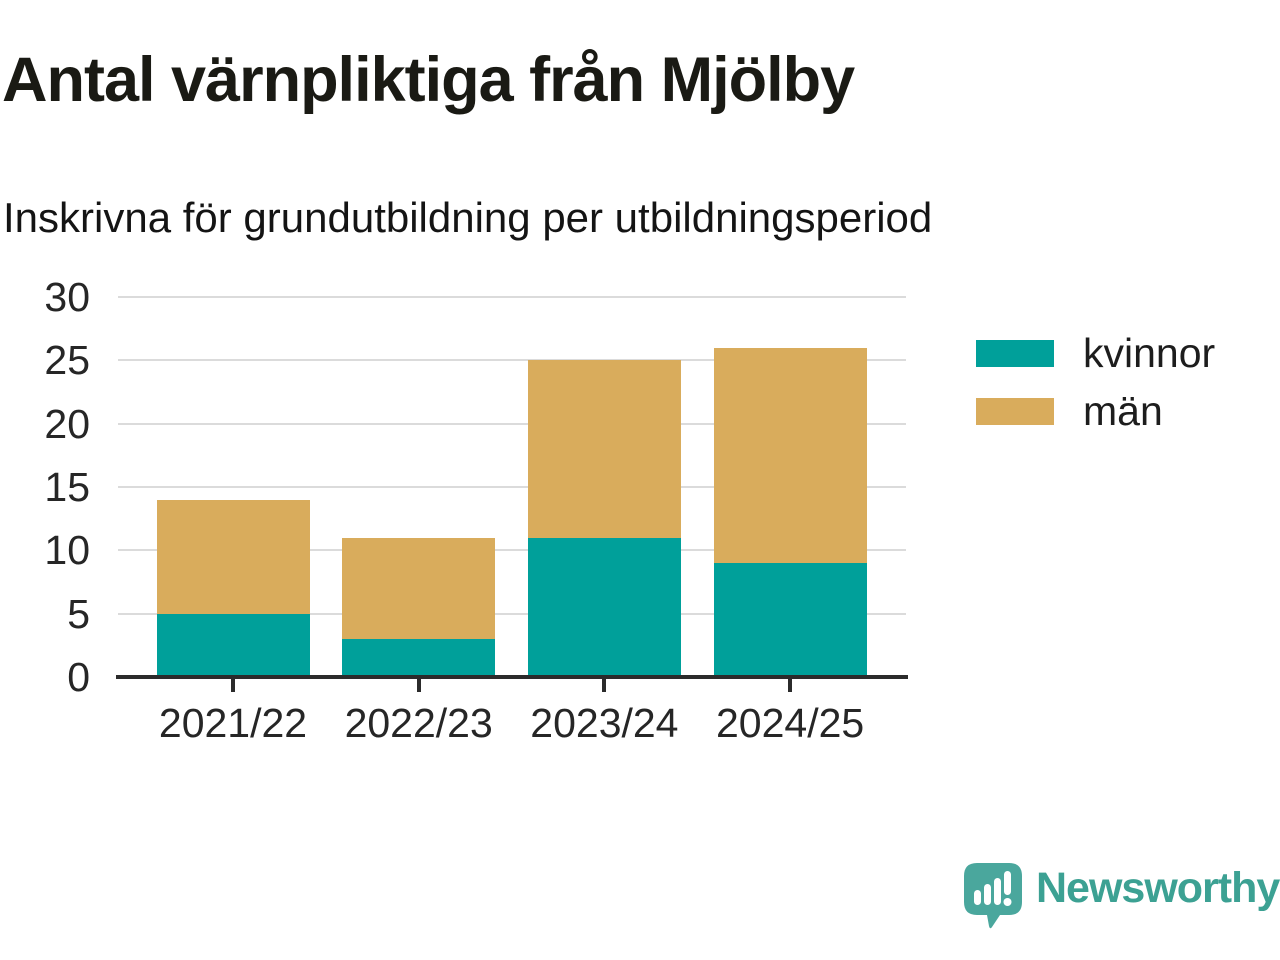 The height and width of the screenshot is (960, 1280). Describe the element at coordinates (67, 297) in the screenshot. I see `y-axis-tick-label: 30` at that location.